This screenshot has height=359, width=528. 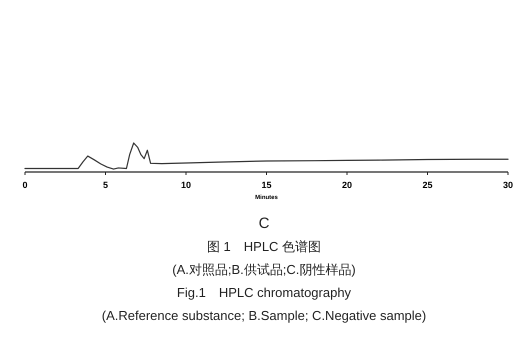 I want to click on x-tick-label: 0, so click(x=25, y=185).